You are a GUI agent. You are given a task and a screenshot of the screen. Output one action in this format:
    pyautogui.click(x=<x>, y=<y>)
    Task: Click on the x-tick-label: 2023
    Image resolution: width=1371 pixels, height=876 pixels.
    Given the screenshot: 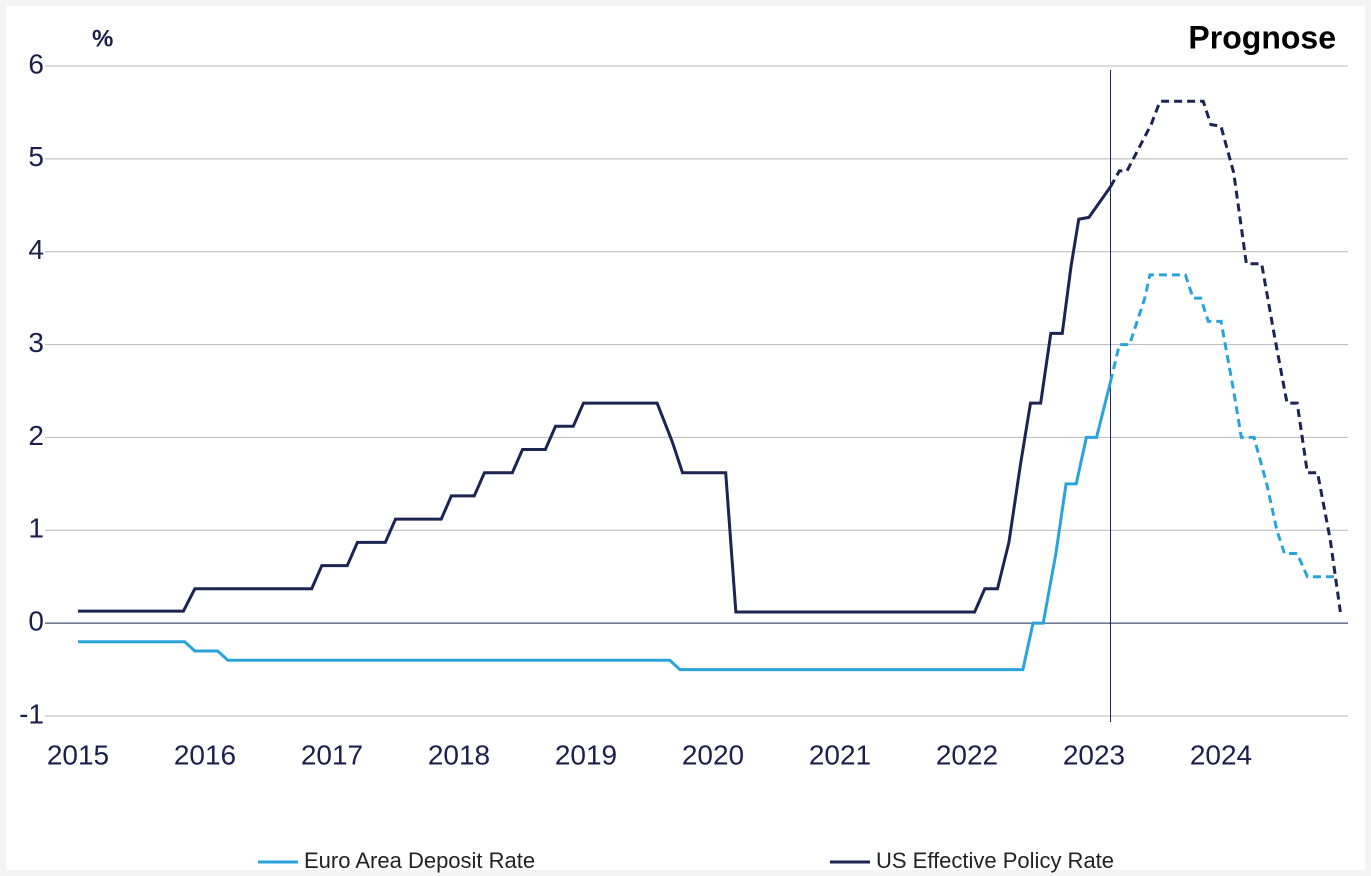 What is the action you would take?
    pyautogui.click(x=1094, y=754)
    